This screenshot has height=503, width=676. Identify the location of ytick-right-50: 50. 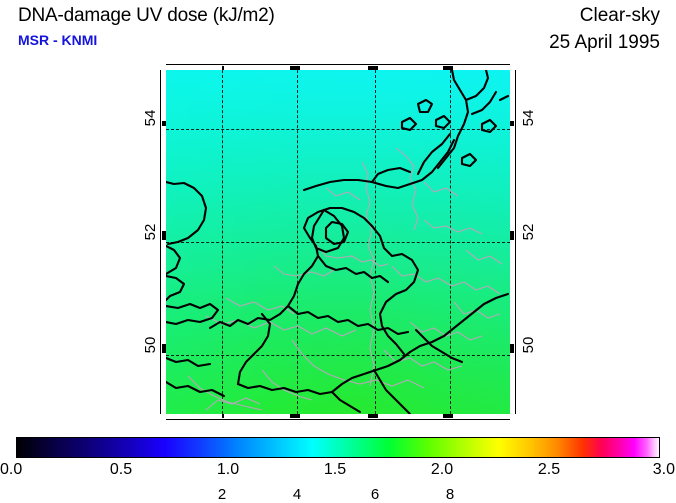
(528, 345).